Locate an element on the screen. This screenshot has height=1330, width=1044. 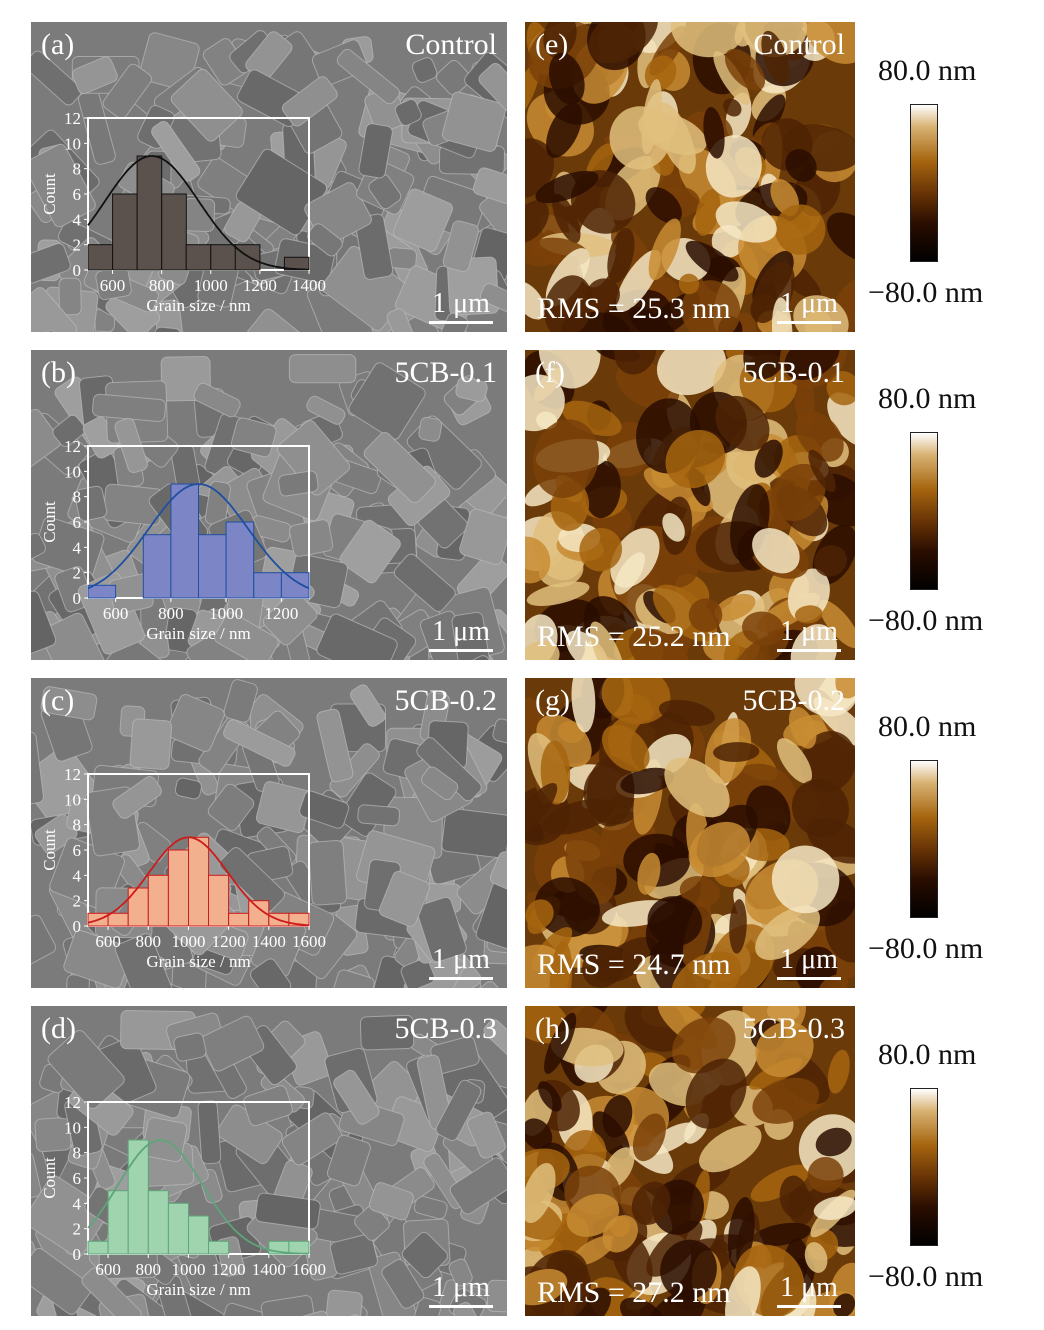
rms-value: RMS = 25.3 nm is located at coordinates (634, 308).